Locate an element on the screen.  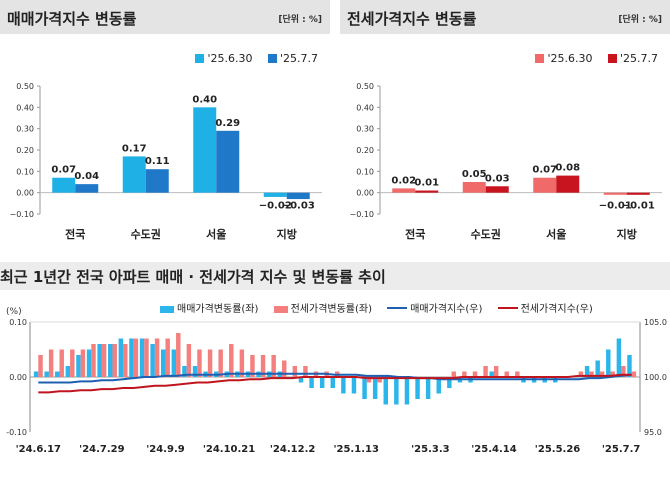
data-label: 0.08 is located at coordinates (567, 168).